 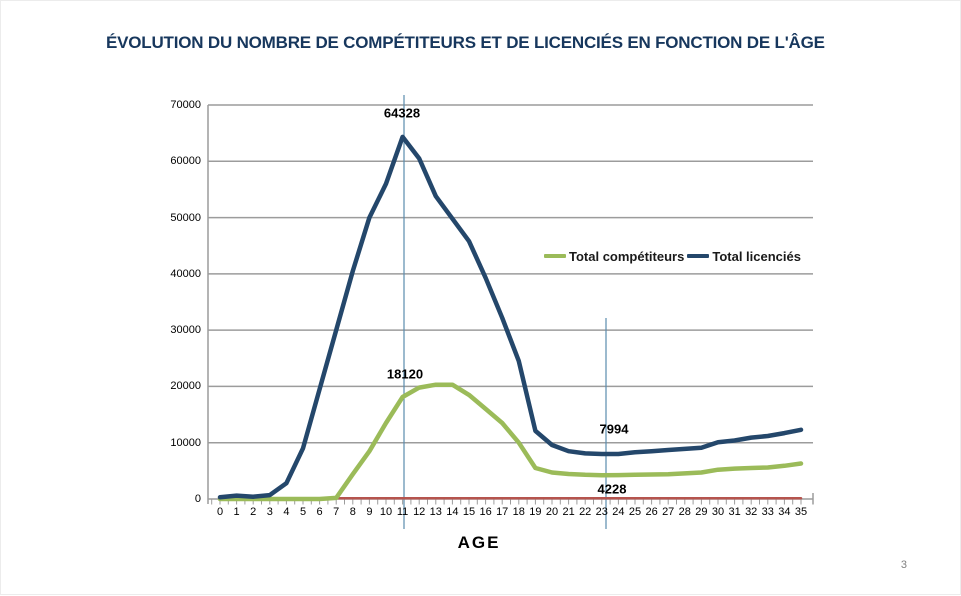 What do you see at coordinates (269, 512) in the screenshot?
I see `x-tick-label: 3` at bounding box center [269, 512].